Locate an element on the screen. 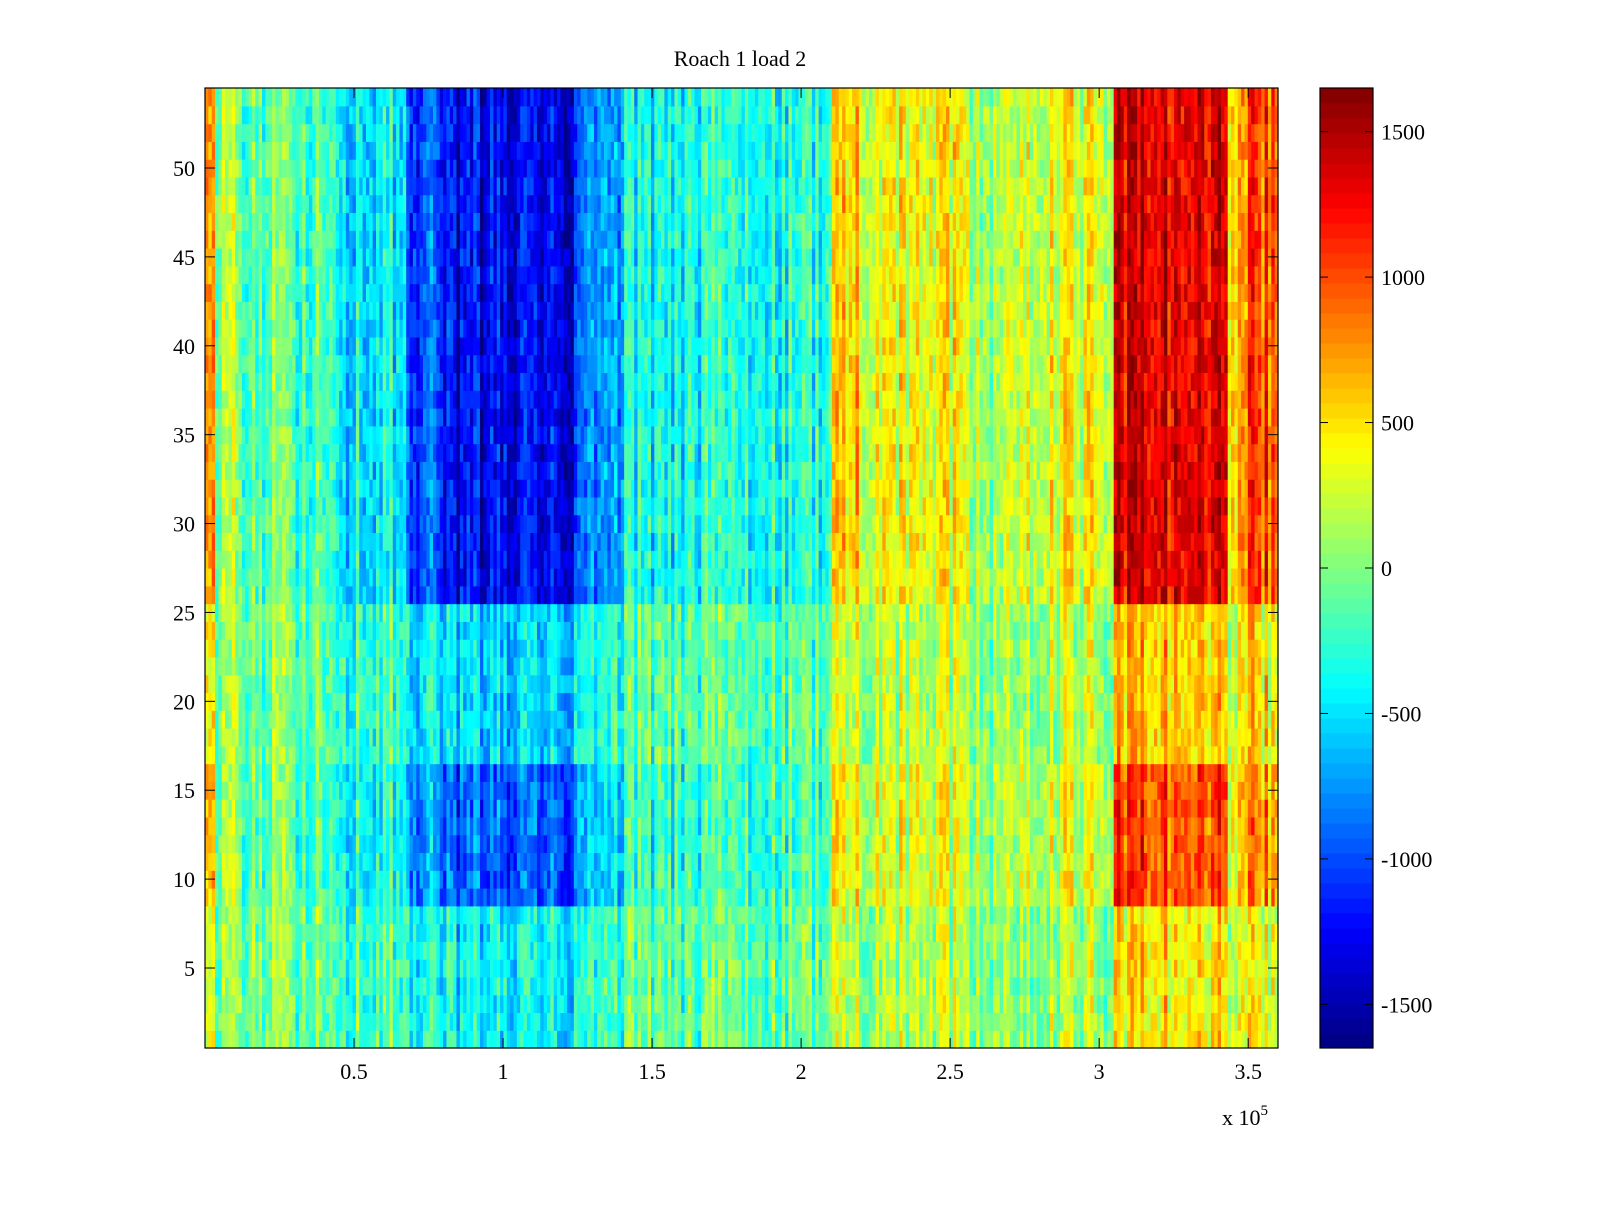  chart-title: Roach 1 load 2 is located at coordinates (740, 58).